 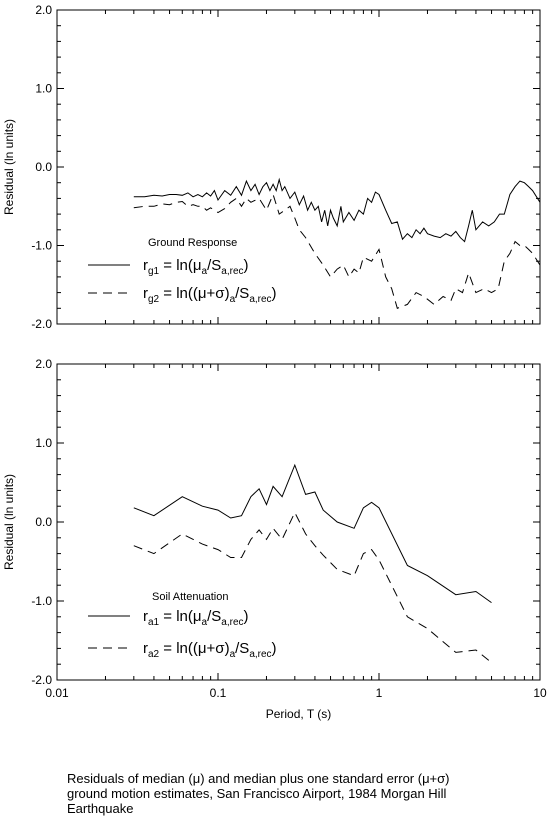 What do you see at coordinates (100, 808) in the screenshot?
I see `caption-line-3: Earthquake` at bounding box center [100, 808].